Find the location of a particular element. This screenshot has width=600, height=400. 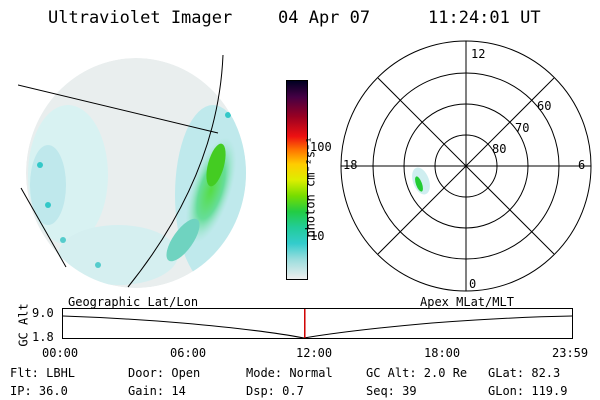

lat-label-80: 80 is located at coordinates (499, 149).